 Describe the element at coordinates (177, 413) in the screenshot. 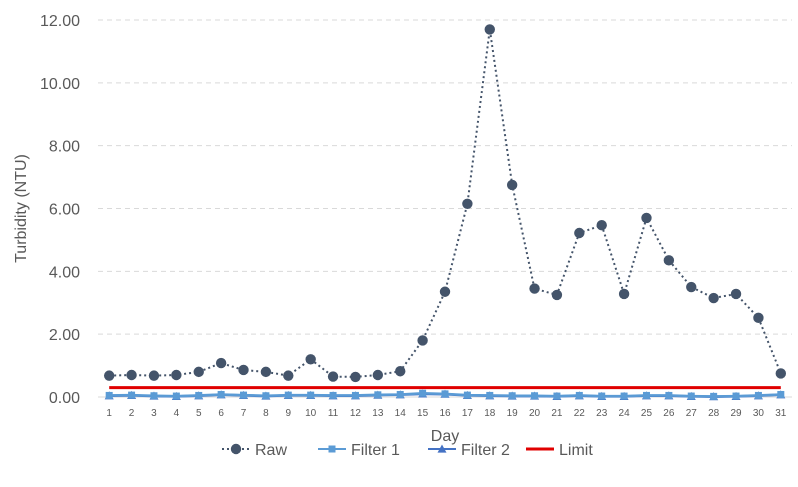

I see `x-tick-label: 4` at that location.